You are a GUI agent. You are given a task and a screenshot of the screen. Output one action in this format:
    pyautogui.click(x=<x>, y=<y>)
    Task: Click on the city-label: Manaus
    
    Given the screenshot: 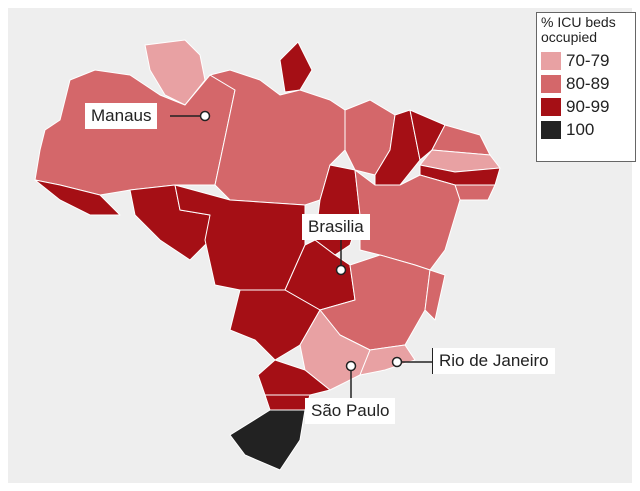 What is the action you would take?
    pyautogui.click(x=121, y=116)
    